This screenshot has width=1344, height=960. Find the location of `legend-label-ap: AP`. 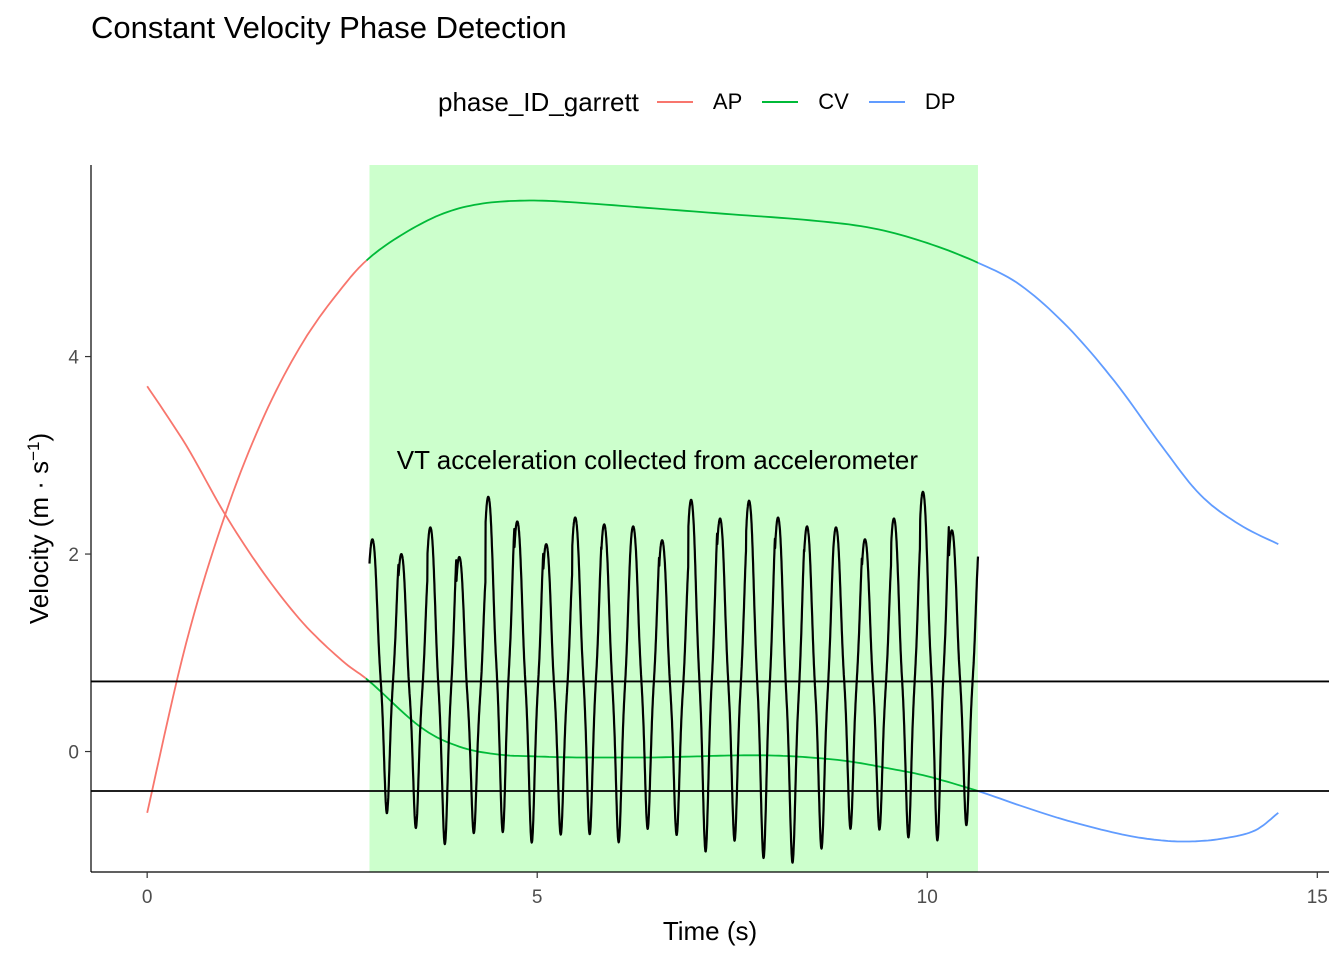

legend-label-ap: AP is located at coordinates (727, 101).